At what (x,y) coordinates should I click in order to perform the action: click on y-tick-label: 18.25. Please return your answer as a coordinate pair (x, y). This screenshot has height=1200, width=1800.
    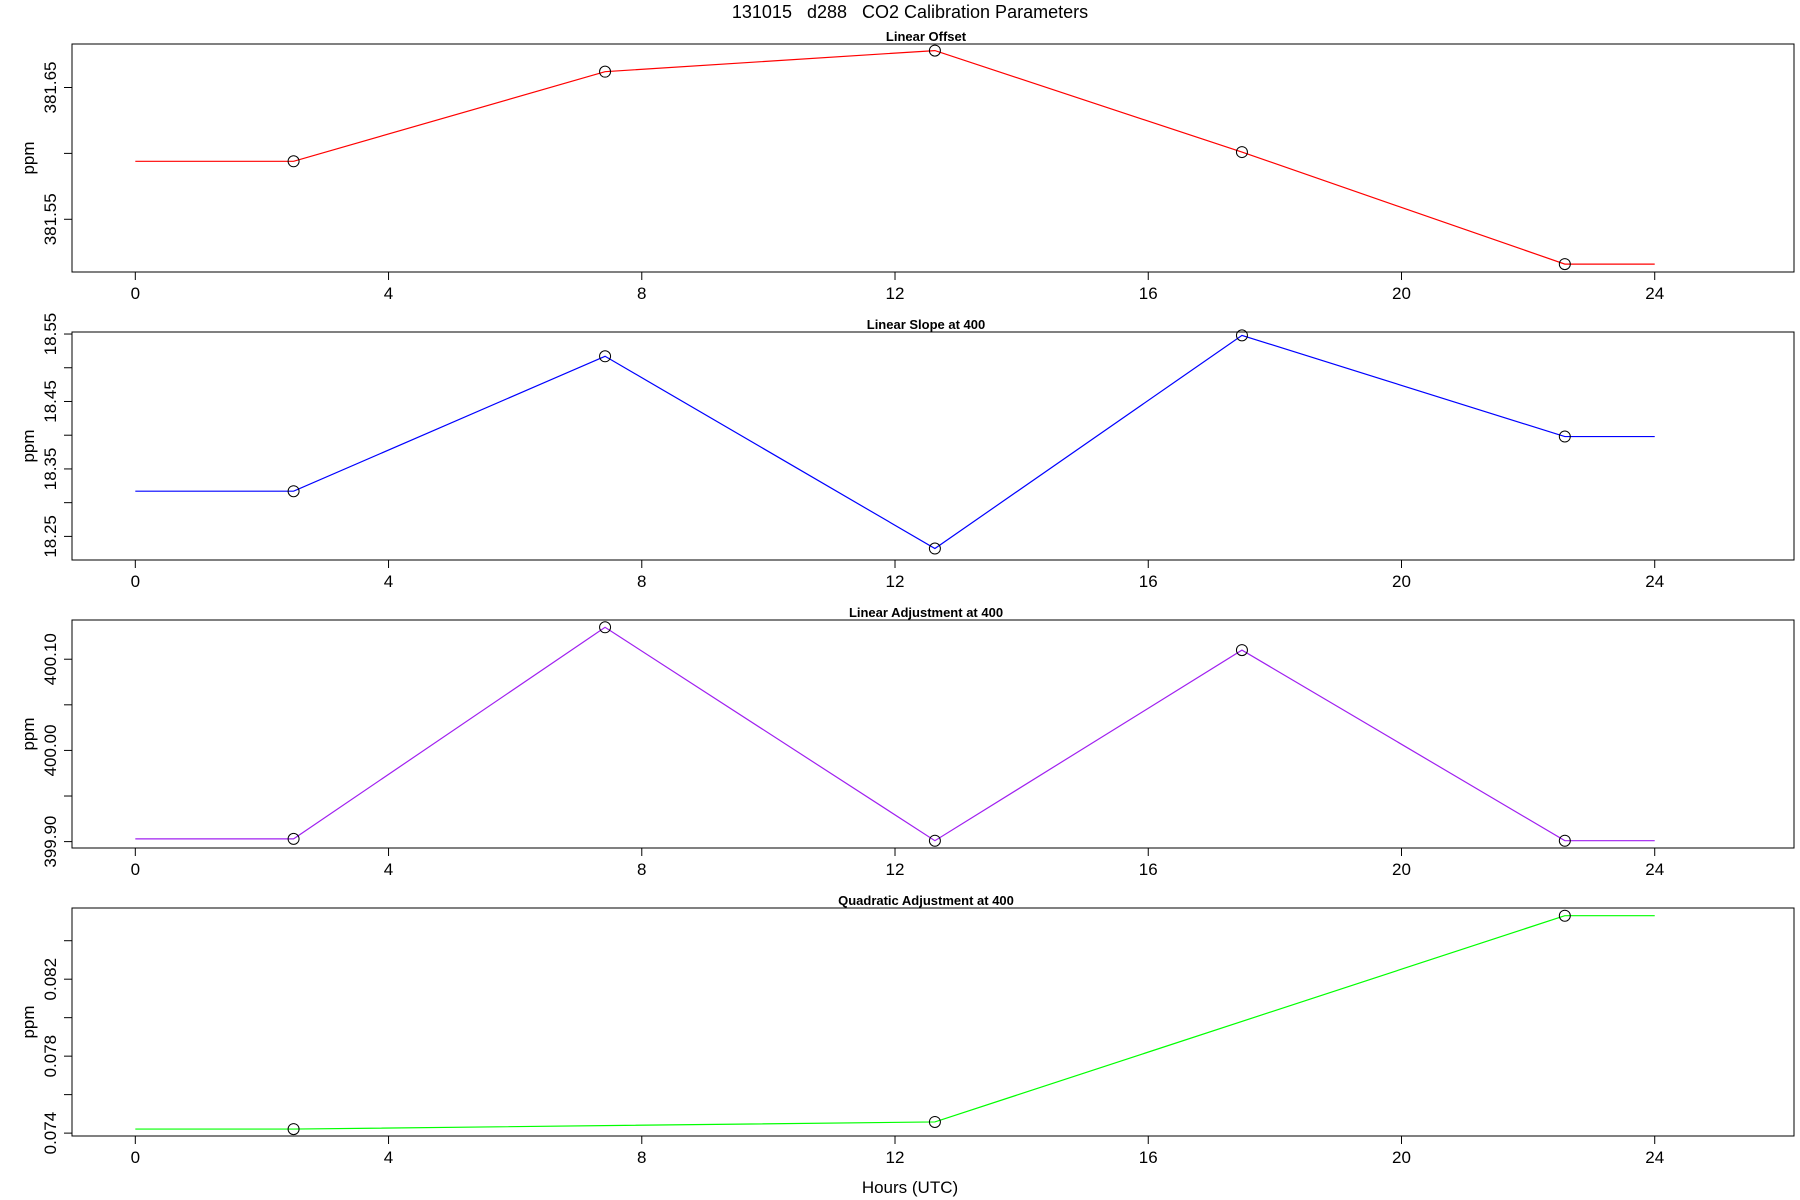
    Looking at the image, I should click on (50, 536).